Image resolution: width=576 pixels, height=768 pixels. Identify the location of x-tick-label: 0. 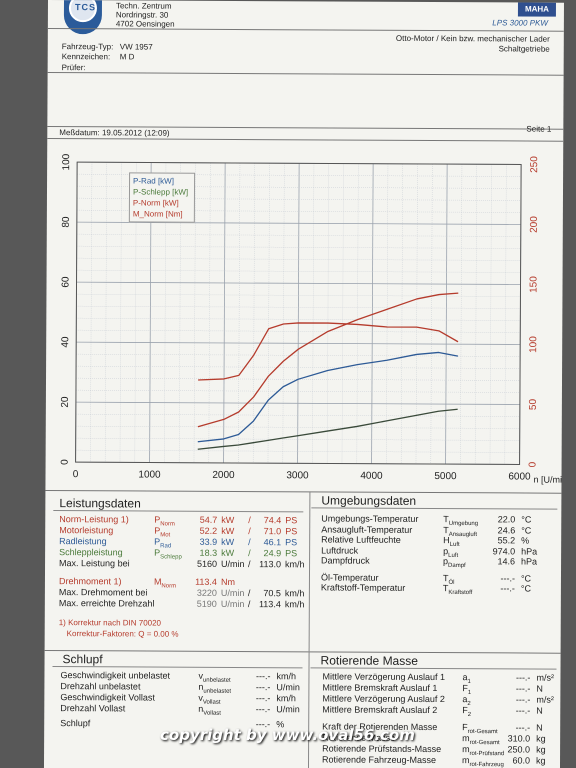
(76, 474).